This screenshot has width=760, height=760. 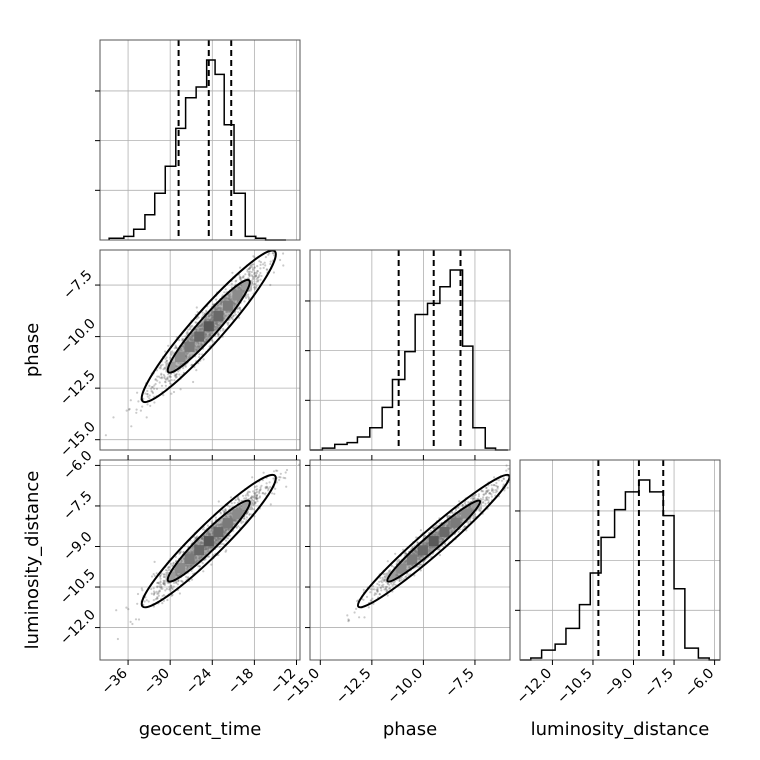 What do you see at coordinates (78, 388) in the screenshot?
I see `y-tick-label: −12.5` at bounding box center [78, 388].